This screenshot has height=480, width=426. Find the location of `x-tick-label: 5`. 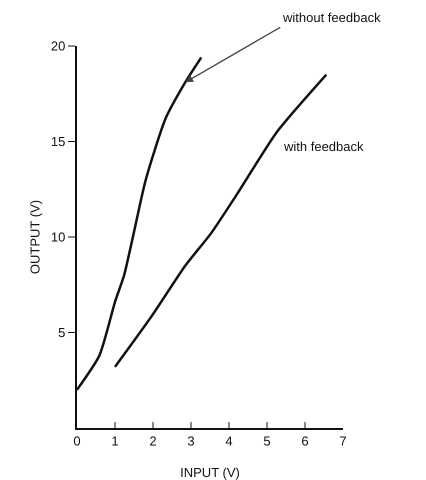

x-tick-label: 5 is located at coordinates (267, 441).